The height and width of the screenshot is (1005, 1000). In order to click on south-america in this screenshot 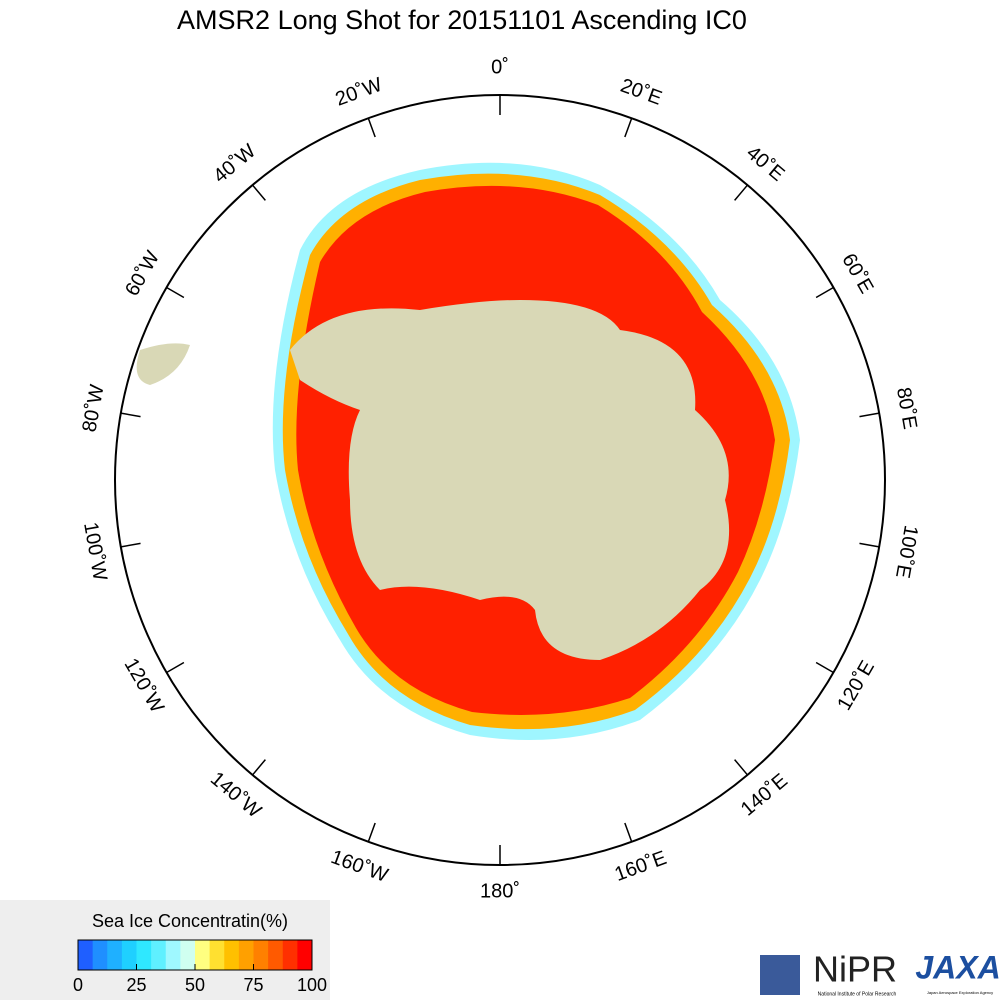, I will do `click(163, 364)`.